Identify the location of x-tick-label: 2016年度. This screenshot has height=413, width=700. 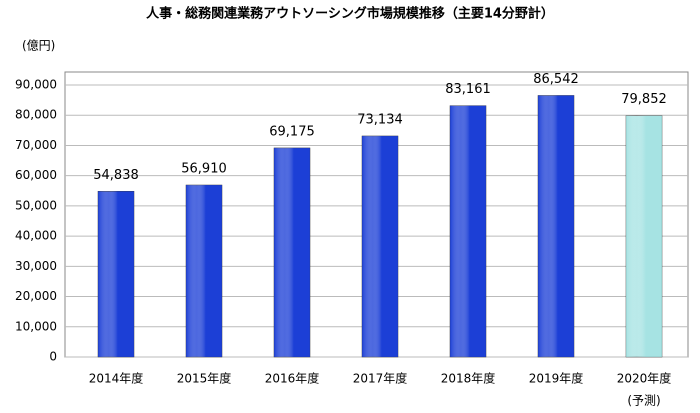
(292, 378).